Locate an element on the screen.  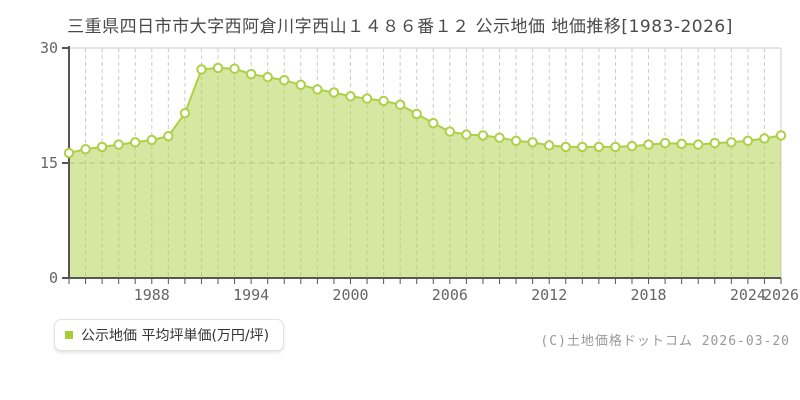
x-tick-label: 2024 is located at coordinates (748, 295).